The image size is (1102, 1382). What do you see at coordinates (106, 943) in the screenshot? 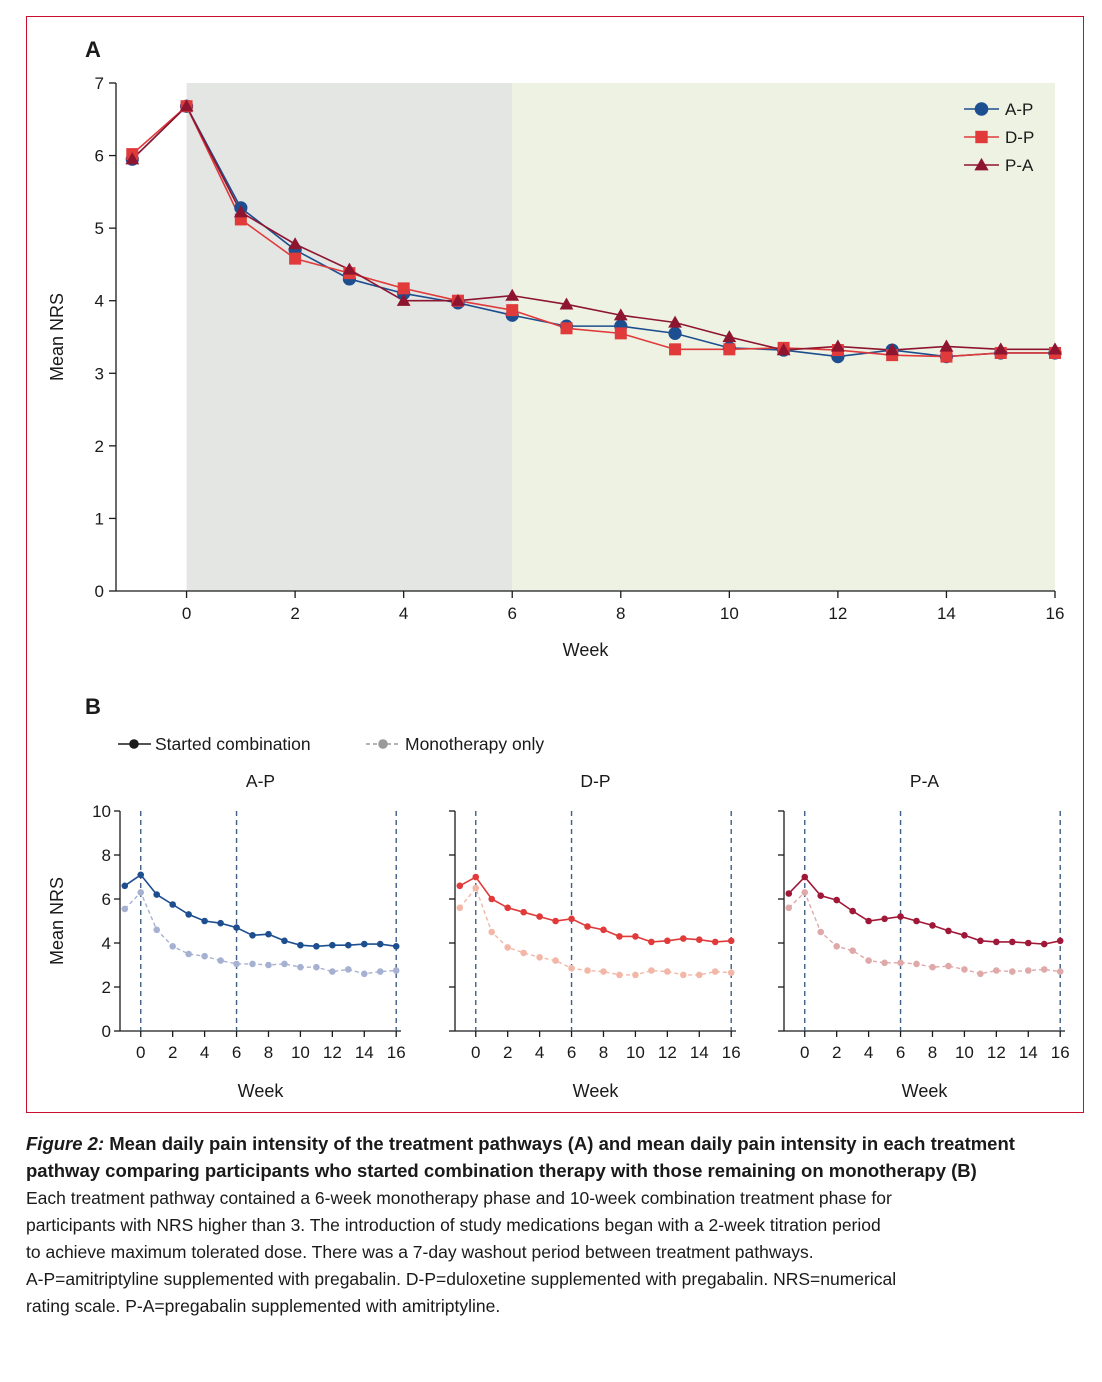
I see `panel-b-a-p-y-tick-label: 4` at bounding box center [106, 943].